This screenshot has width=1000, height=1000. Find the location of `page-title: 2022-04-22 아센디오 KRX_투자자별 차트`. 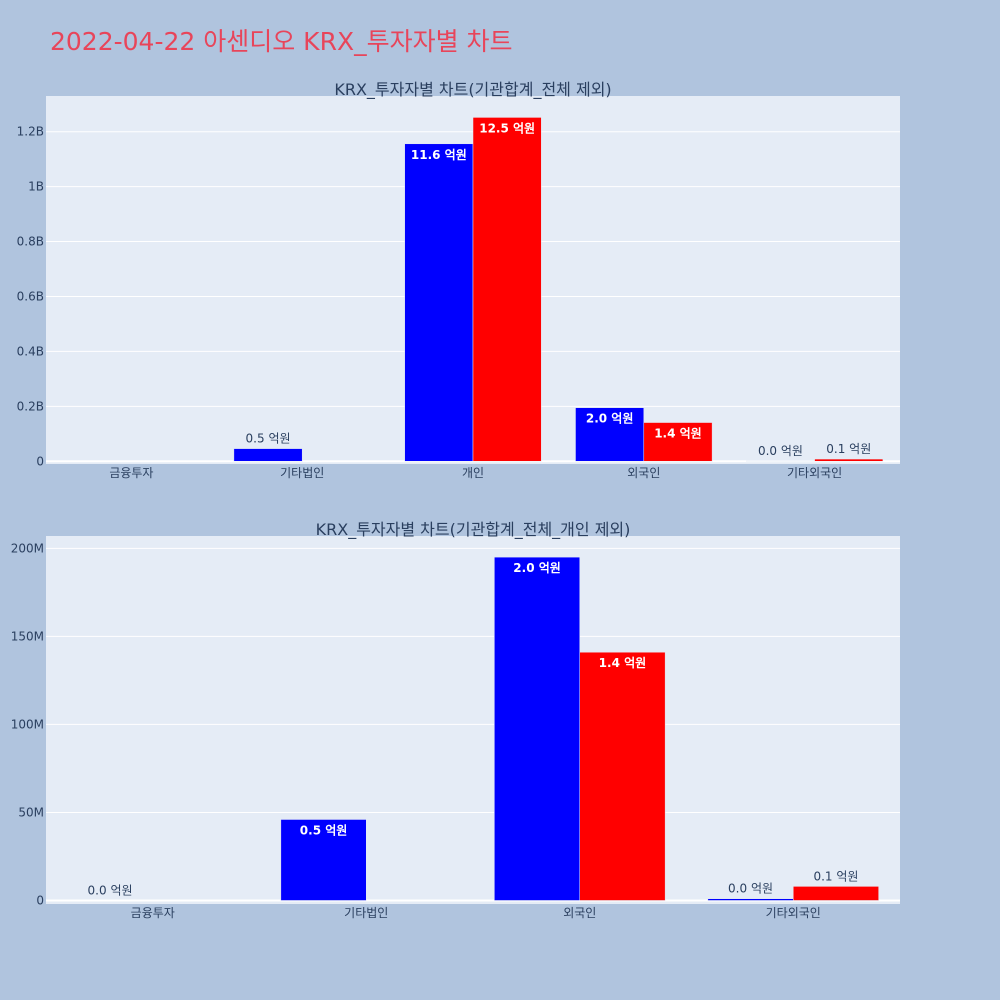

page-title: 2022-04-22 아센디오 KRX_투자자별 차트 is located at coordinates (281, 41).